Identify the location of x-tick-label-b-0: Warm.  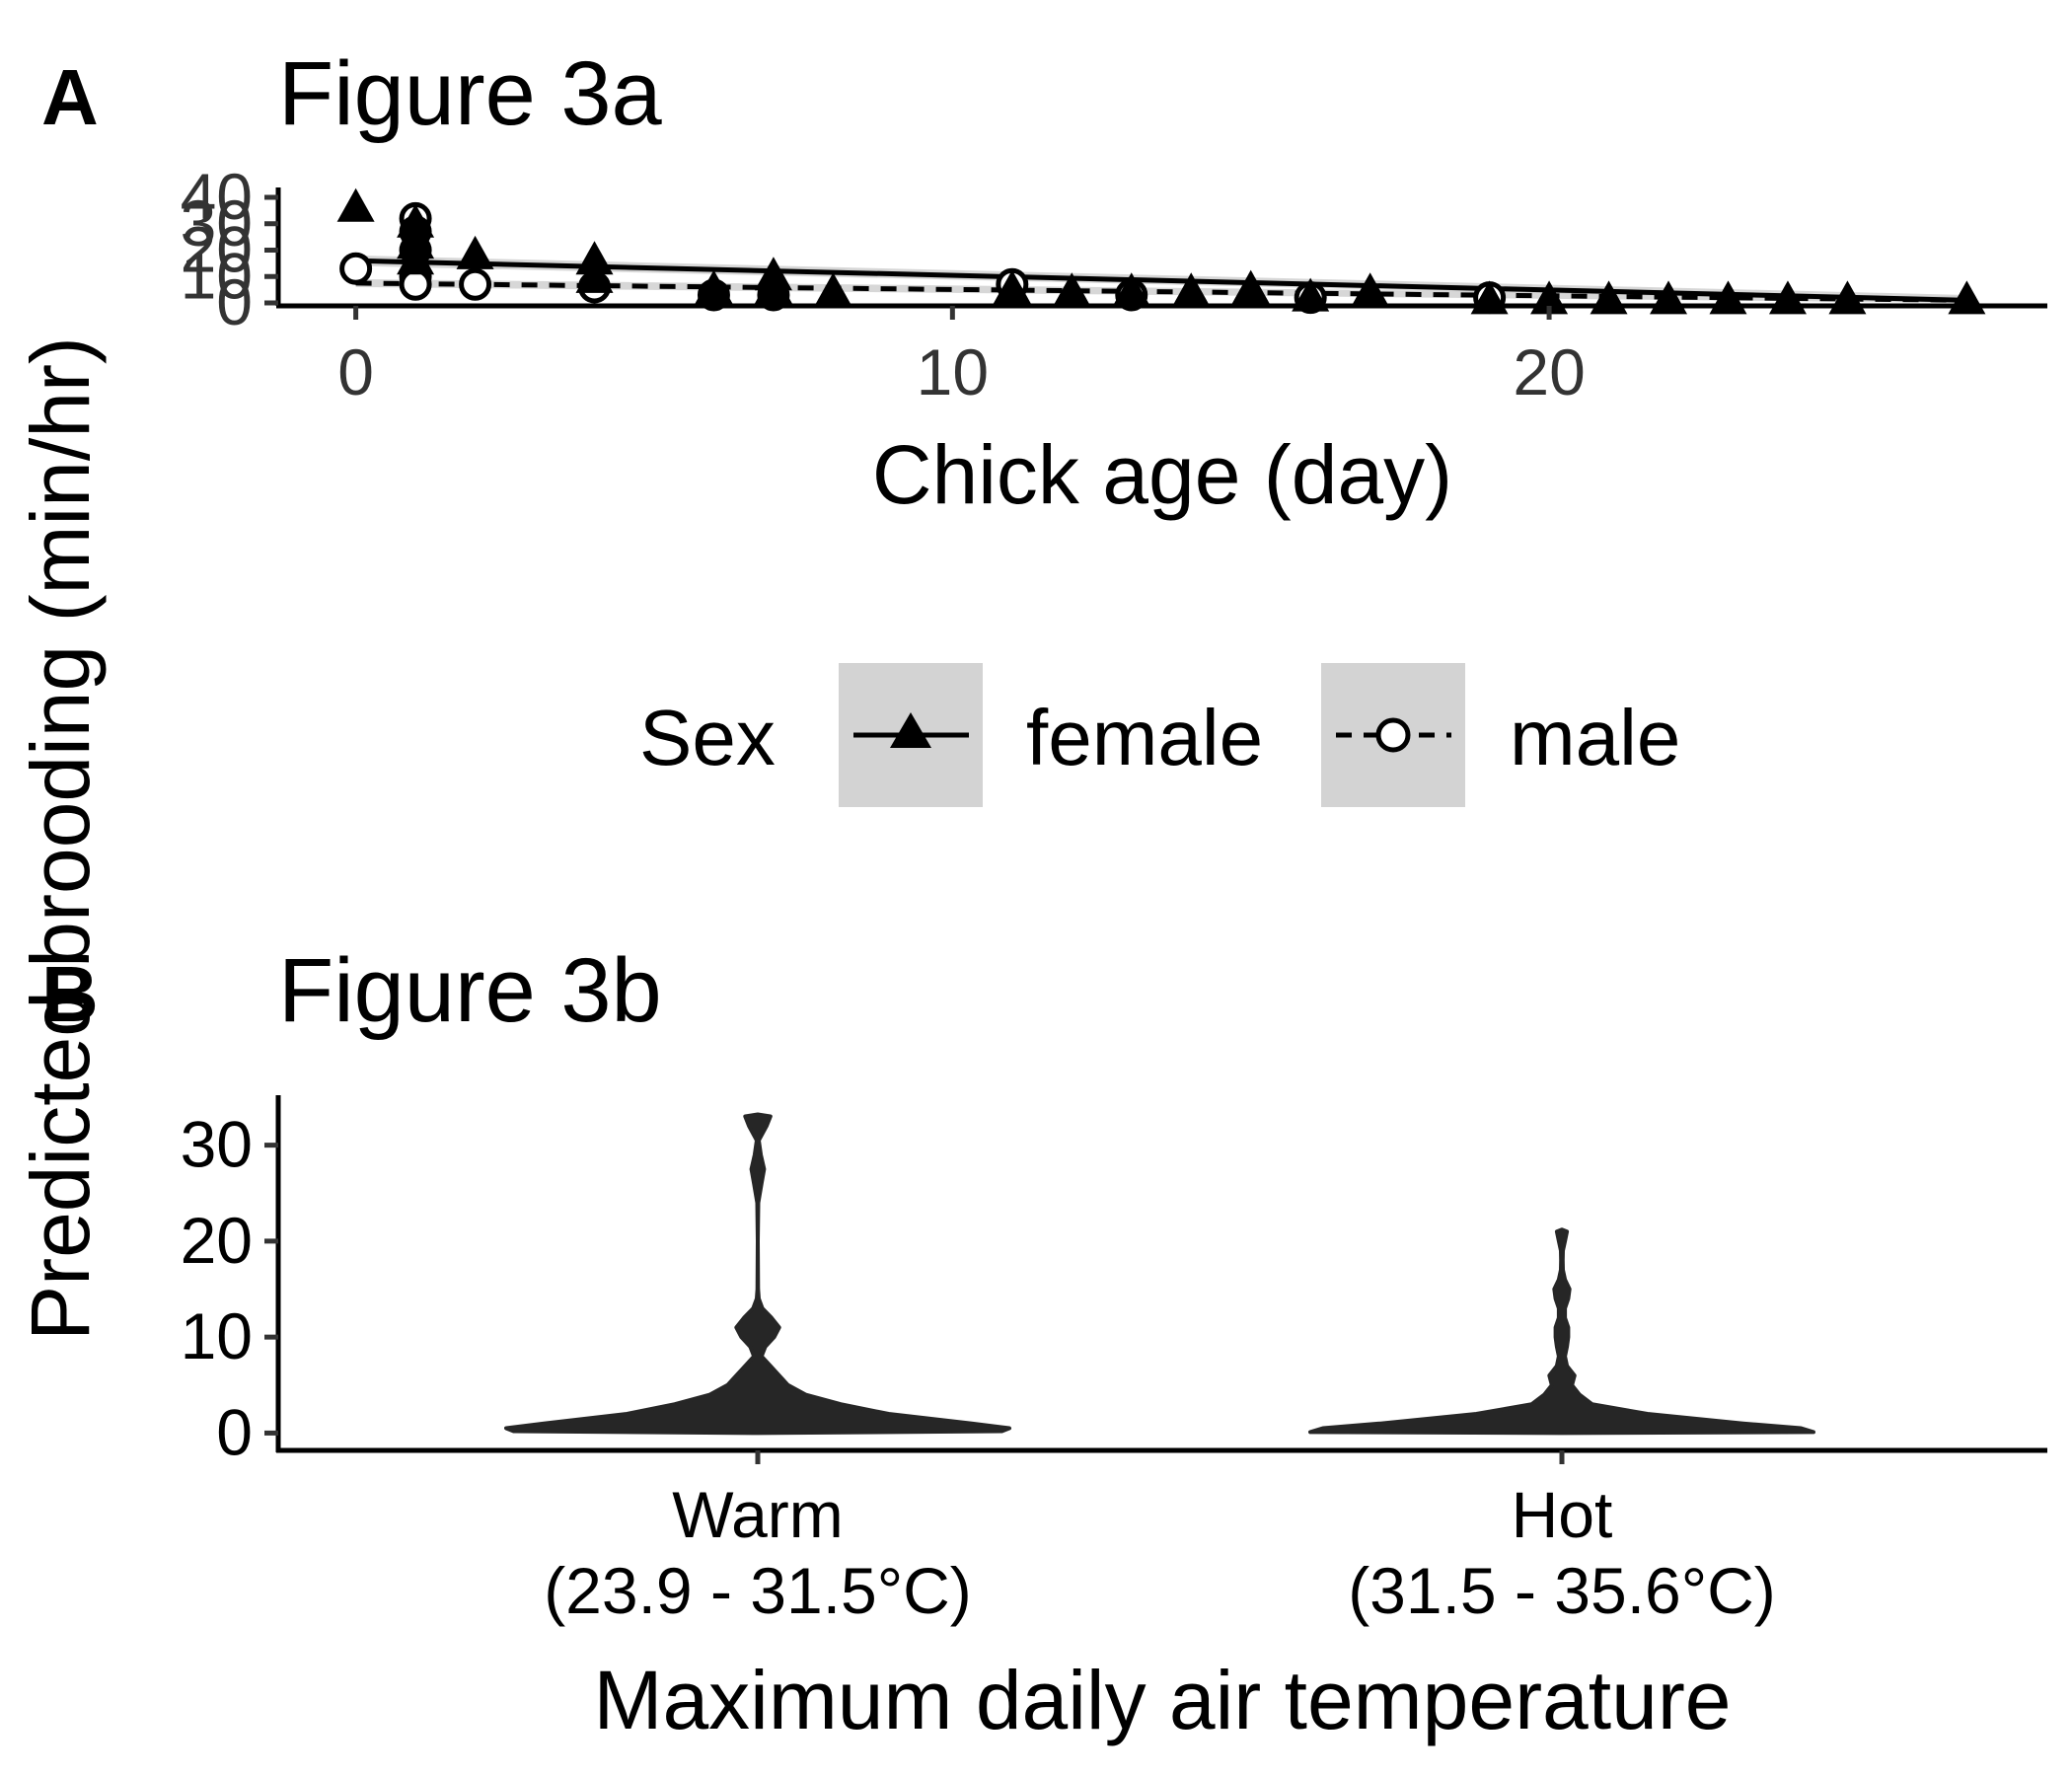
(758, 1514).